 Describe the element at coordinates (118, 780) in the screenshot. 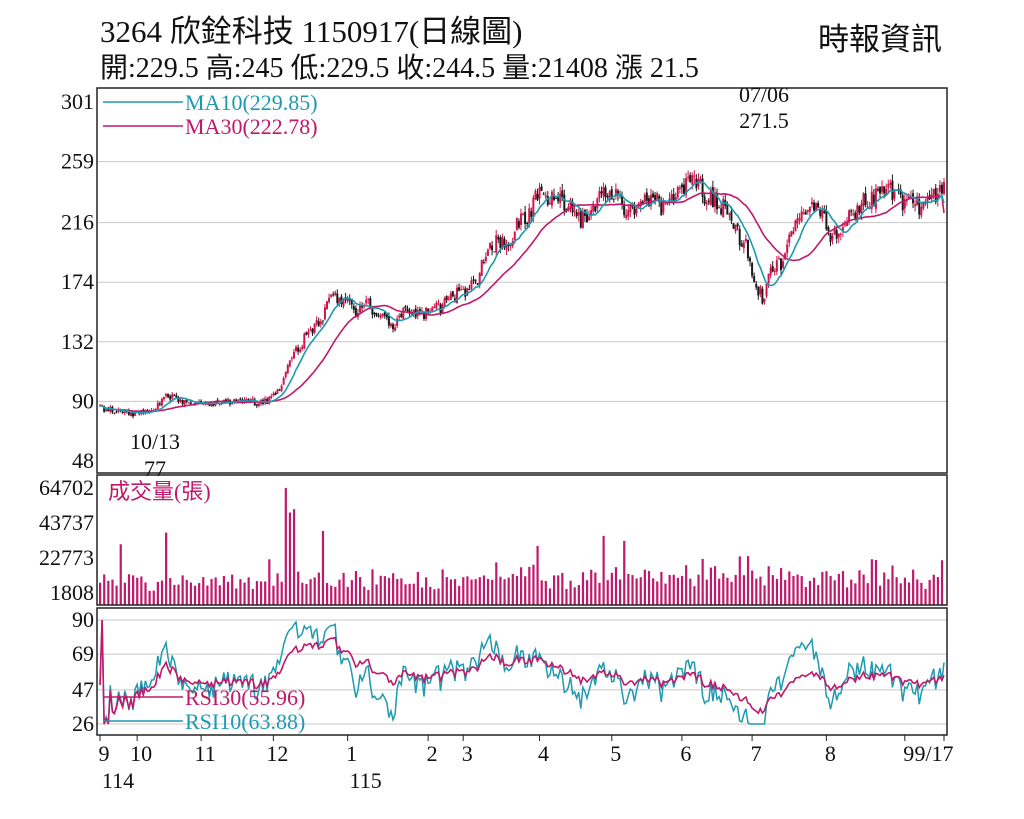

I see `x-year-label: 114` at that location.